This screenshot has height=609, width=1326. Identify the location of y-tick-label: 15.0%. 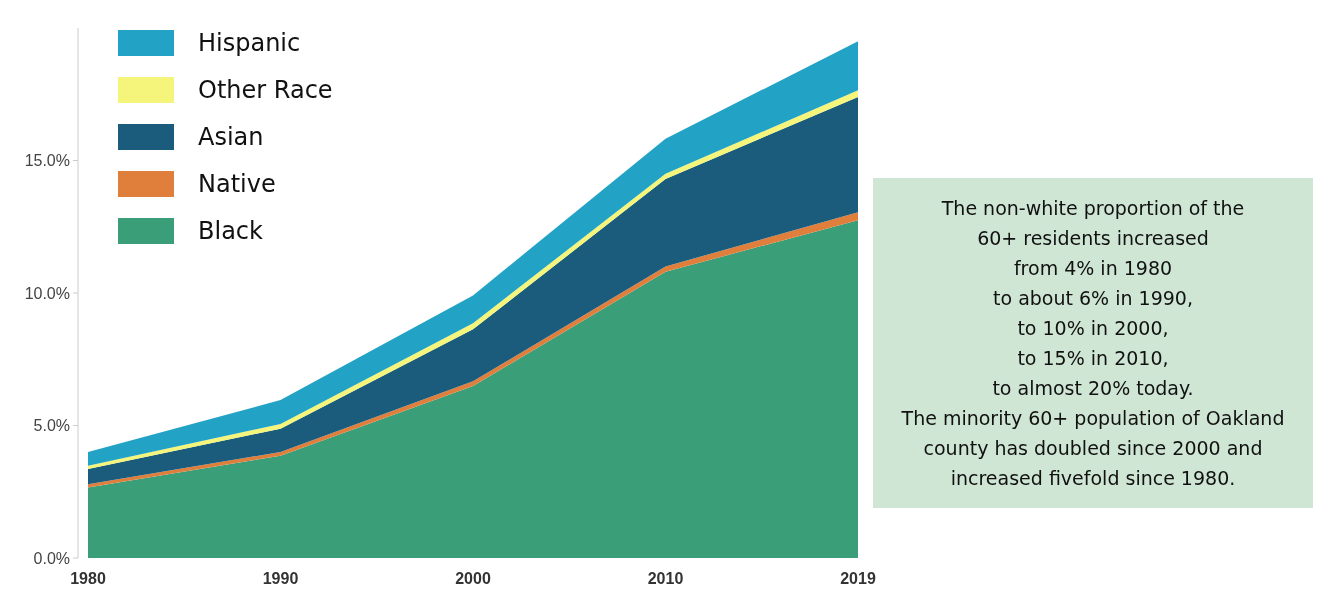
(47, 161).